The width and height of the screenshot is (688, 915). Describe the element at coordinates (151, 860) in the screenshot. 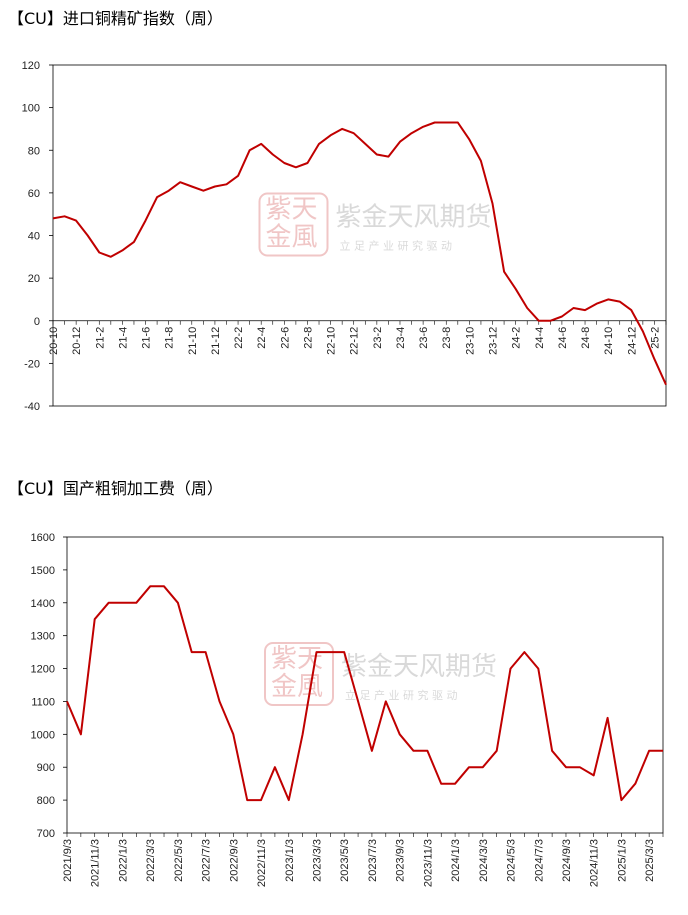

I see `x-tick-label: 2022/3/3` at that location.